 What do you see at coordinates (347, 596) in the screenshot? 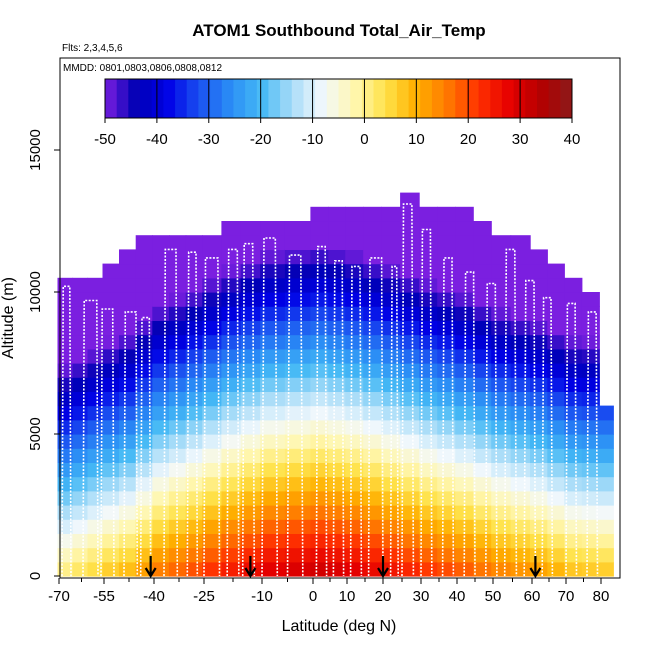
I see `x-tick-label: 10` at bounding box center [347, 596].